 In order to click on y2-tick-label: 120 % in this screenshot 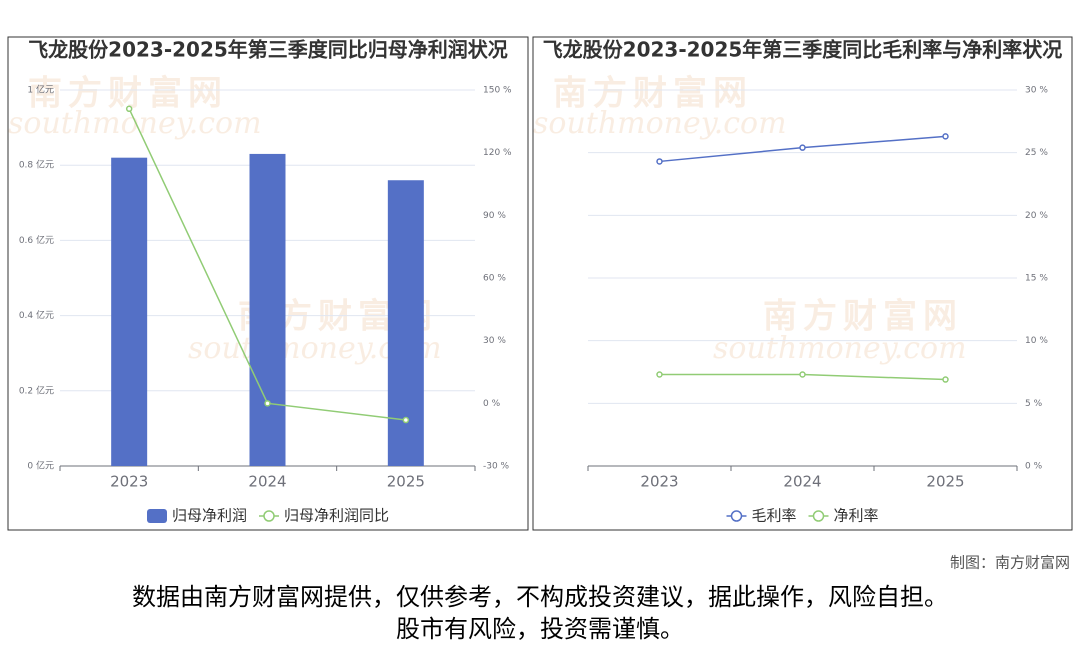, I will do `click(497, 153)`.